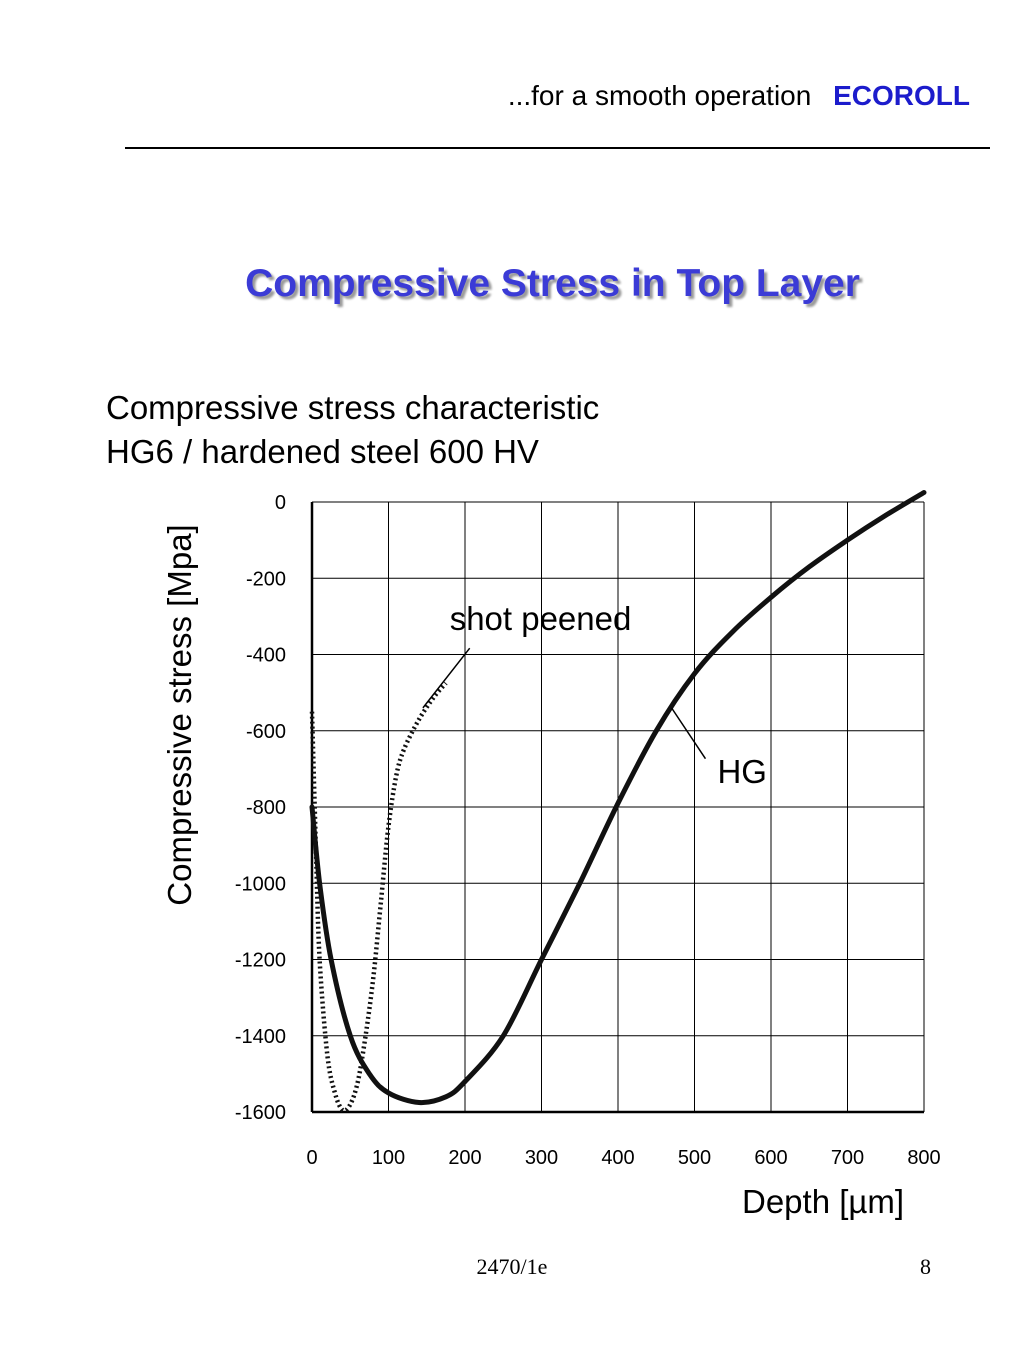 The width and height of the screenshot is (1024, 1365). What do you see at coordinates (280, 503) in the screenshot?
I see `y-tick-label: 0` at bounding box center [280, 503].